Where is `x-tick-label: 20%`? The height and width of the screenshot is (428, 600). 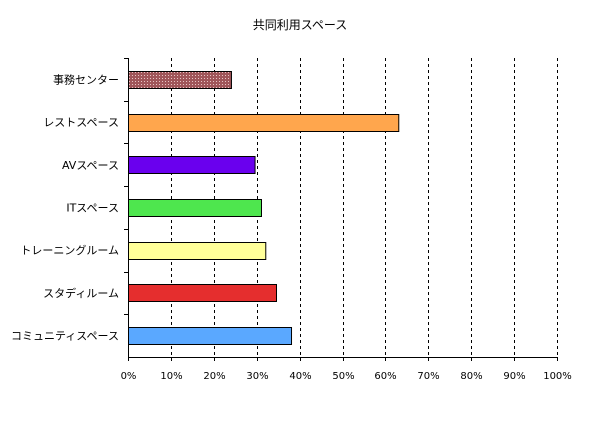
x-tick-label: 20% is located at coordinates (214, 376).